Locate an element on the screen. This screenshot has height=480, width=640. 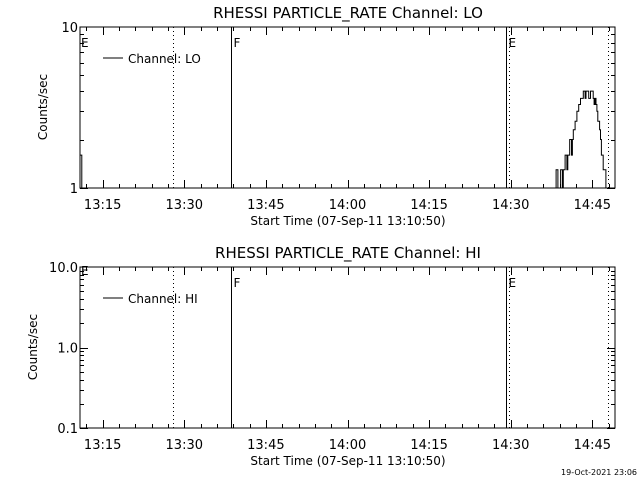
lo-x-tick-label-5: 14:30 is located at coordinates (510, 205).